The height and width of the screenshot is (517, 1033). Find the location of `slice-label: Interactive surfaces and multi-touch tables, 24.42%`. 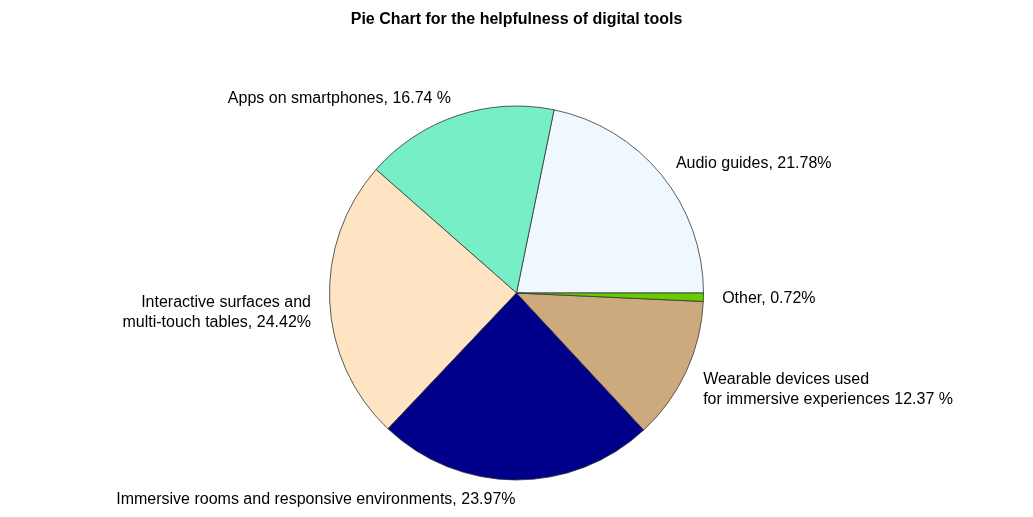

slice-label: Interactive surfaces and multi-touch tables, 24.42% is located at coordinates (217, 312).